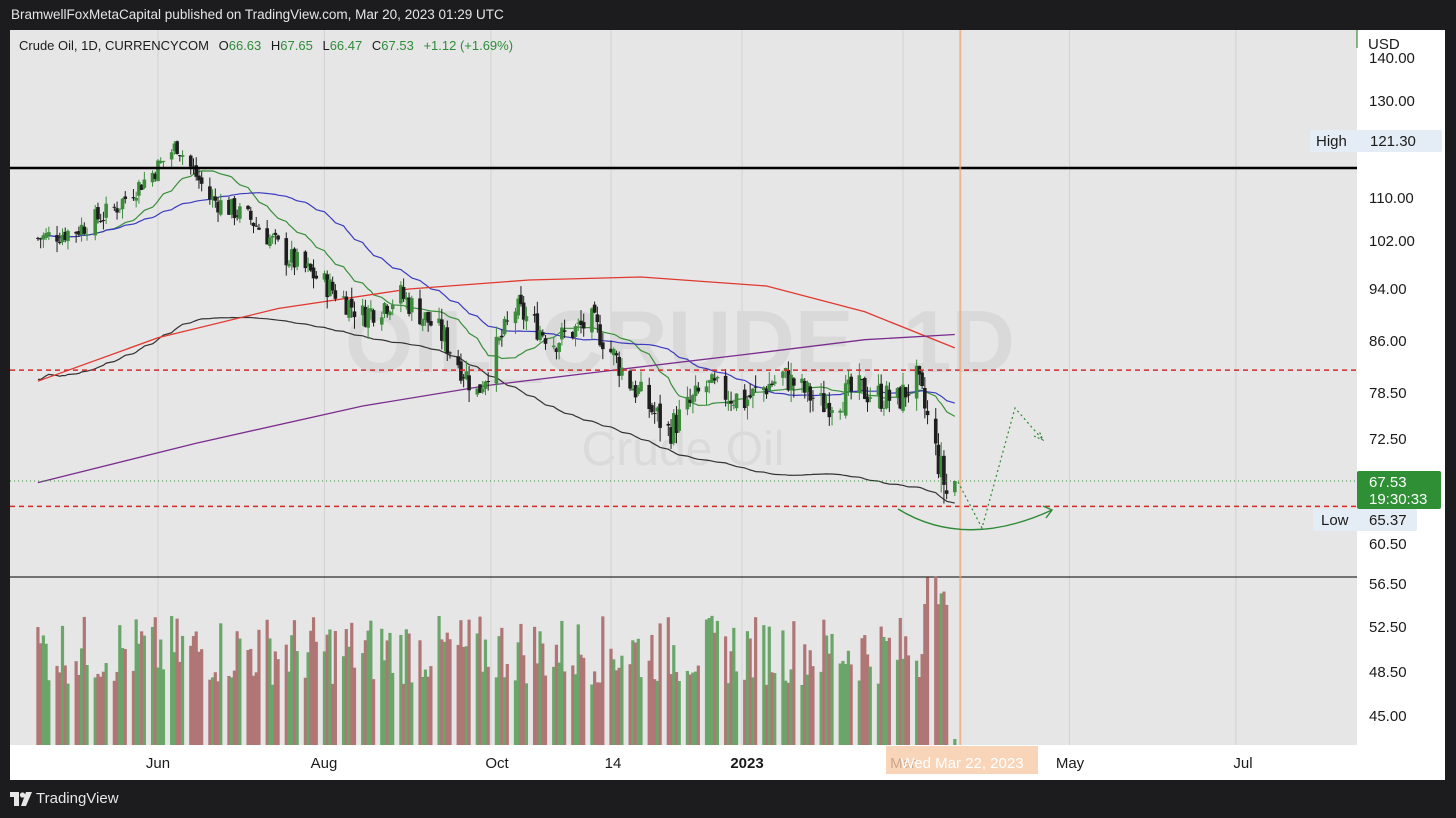 The width and height of the screenshot is (1456, 818). I want to click on high-value: 67.65, so click(296, 45).